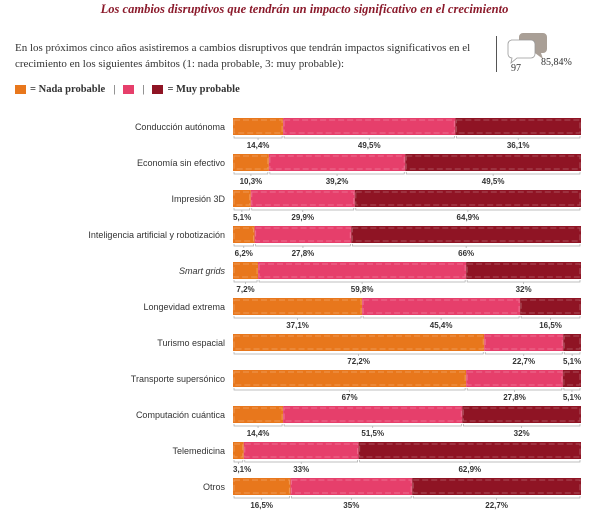 The height and width of the screenshot is (523, 609). Describe the element at coordinates (191, 343) in the screenshot. I see `category-label: Turismo espacial` at that location.